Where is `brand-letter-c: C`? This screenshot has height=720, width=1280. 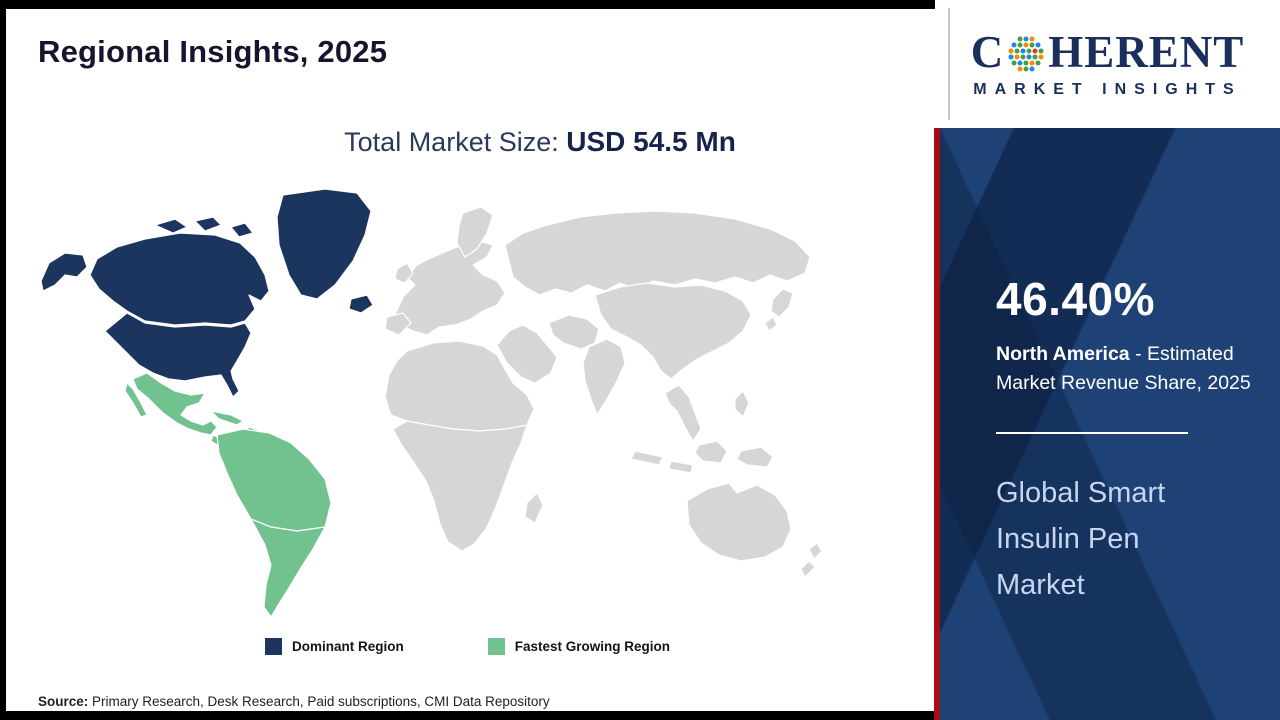
brand-letter-c: C is located at coordinates (987, 51).